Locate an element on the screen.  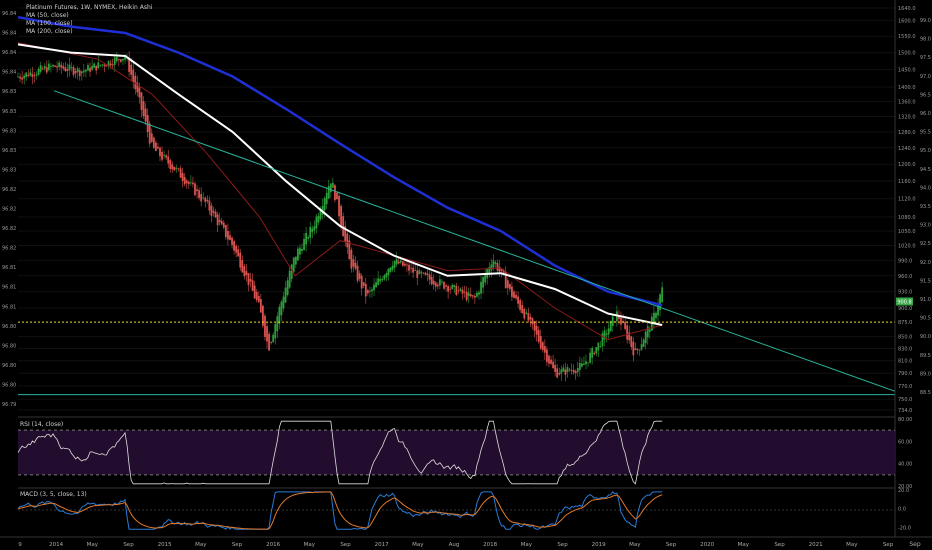
right-secondary-tick: 97.0 is located at coordinates (925, 77).